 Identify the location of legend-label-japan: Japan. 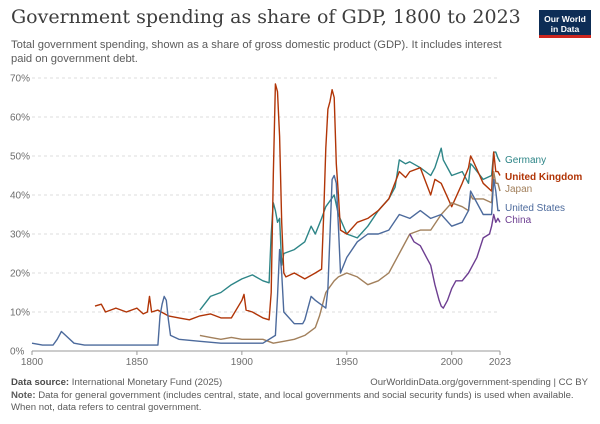
(518, 189).